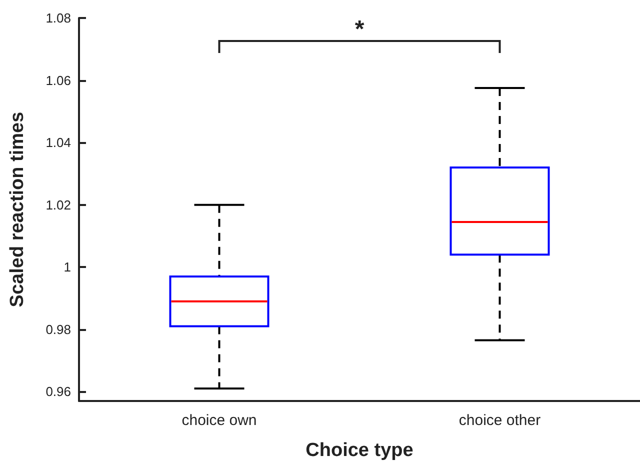  What do you see at coordinates (58, 80) in the screenshot?
I see `y-tick-label: 1.06` at bounding box center [58, 80].